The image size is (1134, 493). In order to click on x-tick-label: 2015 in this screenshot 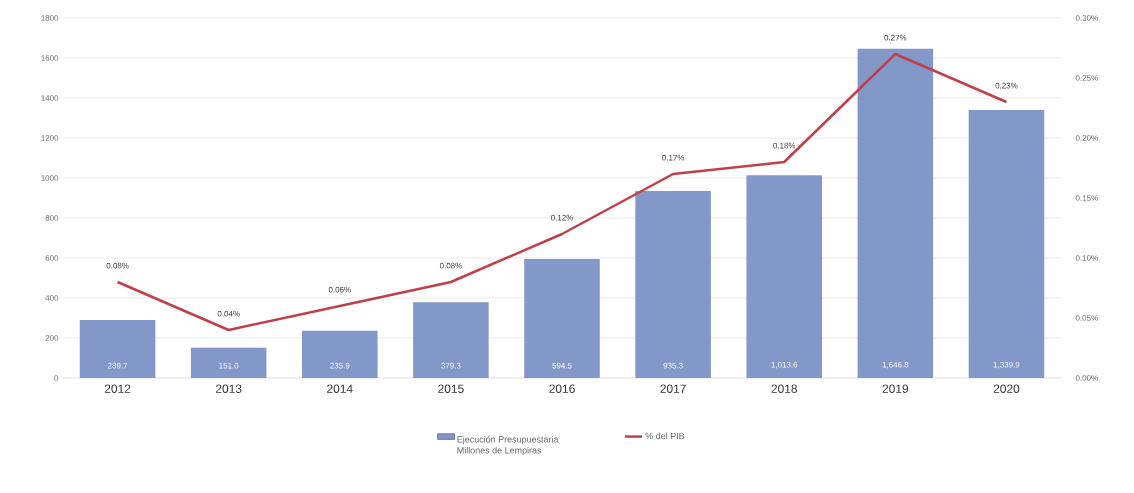, I will do `click(451, 388)`.